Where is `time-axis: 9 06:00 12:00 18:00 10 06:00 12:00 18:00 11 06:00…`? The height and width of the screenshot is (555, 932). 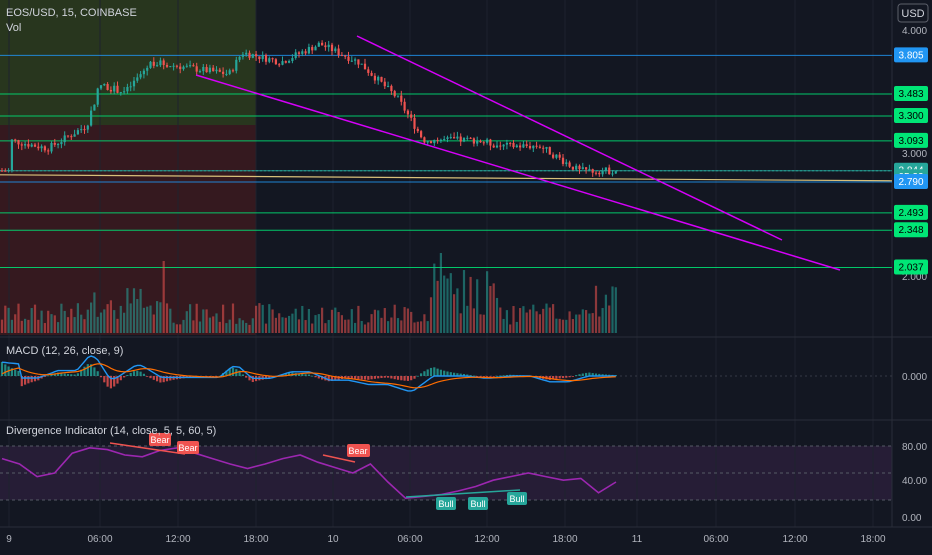 time-axis: 9 06:00 12:00 18:00 10 06:00 12:00 18:00 11 06:00… is located at coordinates (446, 539).